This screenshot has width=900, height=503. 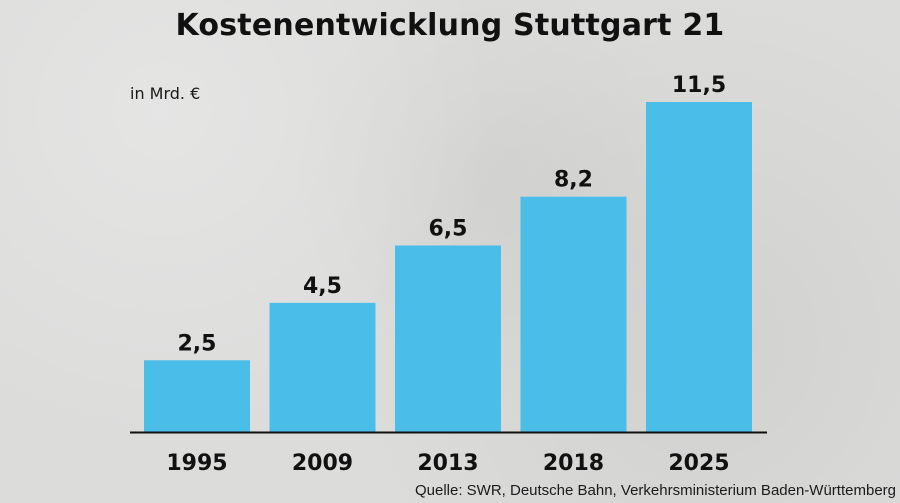 I want to click on bar-2025, so click(x=699, y=267).